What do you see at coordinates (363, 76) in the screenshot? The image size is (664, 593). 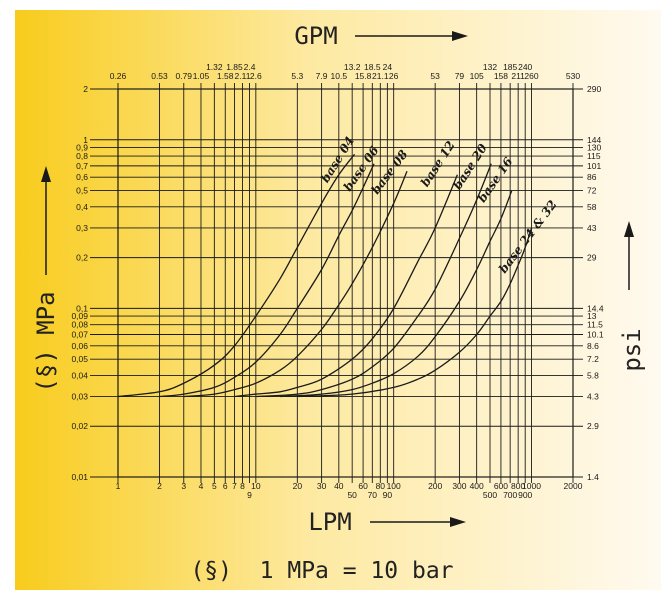 I see `gpm-tick-label: 15.8` at bounding box center [363, 76].